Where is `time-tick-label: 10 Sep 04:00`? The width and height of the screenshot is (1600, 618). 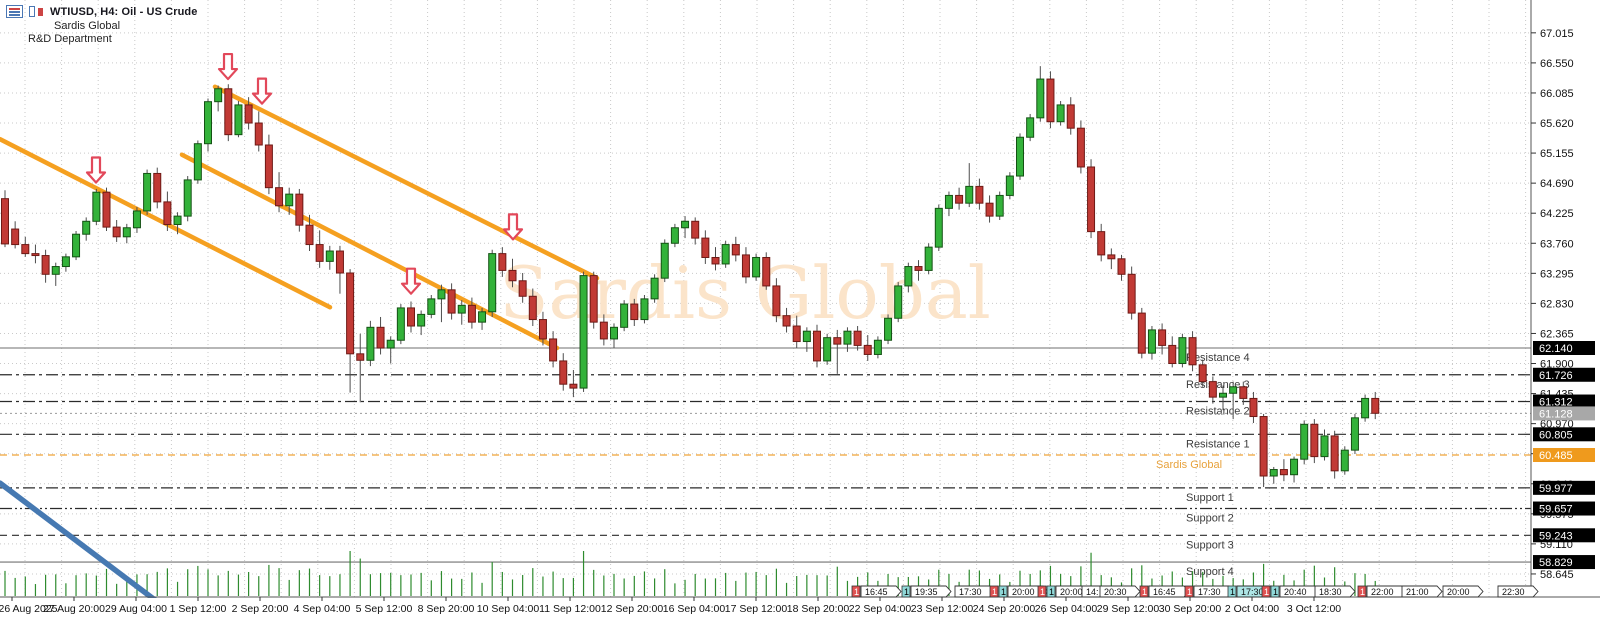 time-tick-label: 10 Sep 04:00 is located at coordinates (508, 609).